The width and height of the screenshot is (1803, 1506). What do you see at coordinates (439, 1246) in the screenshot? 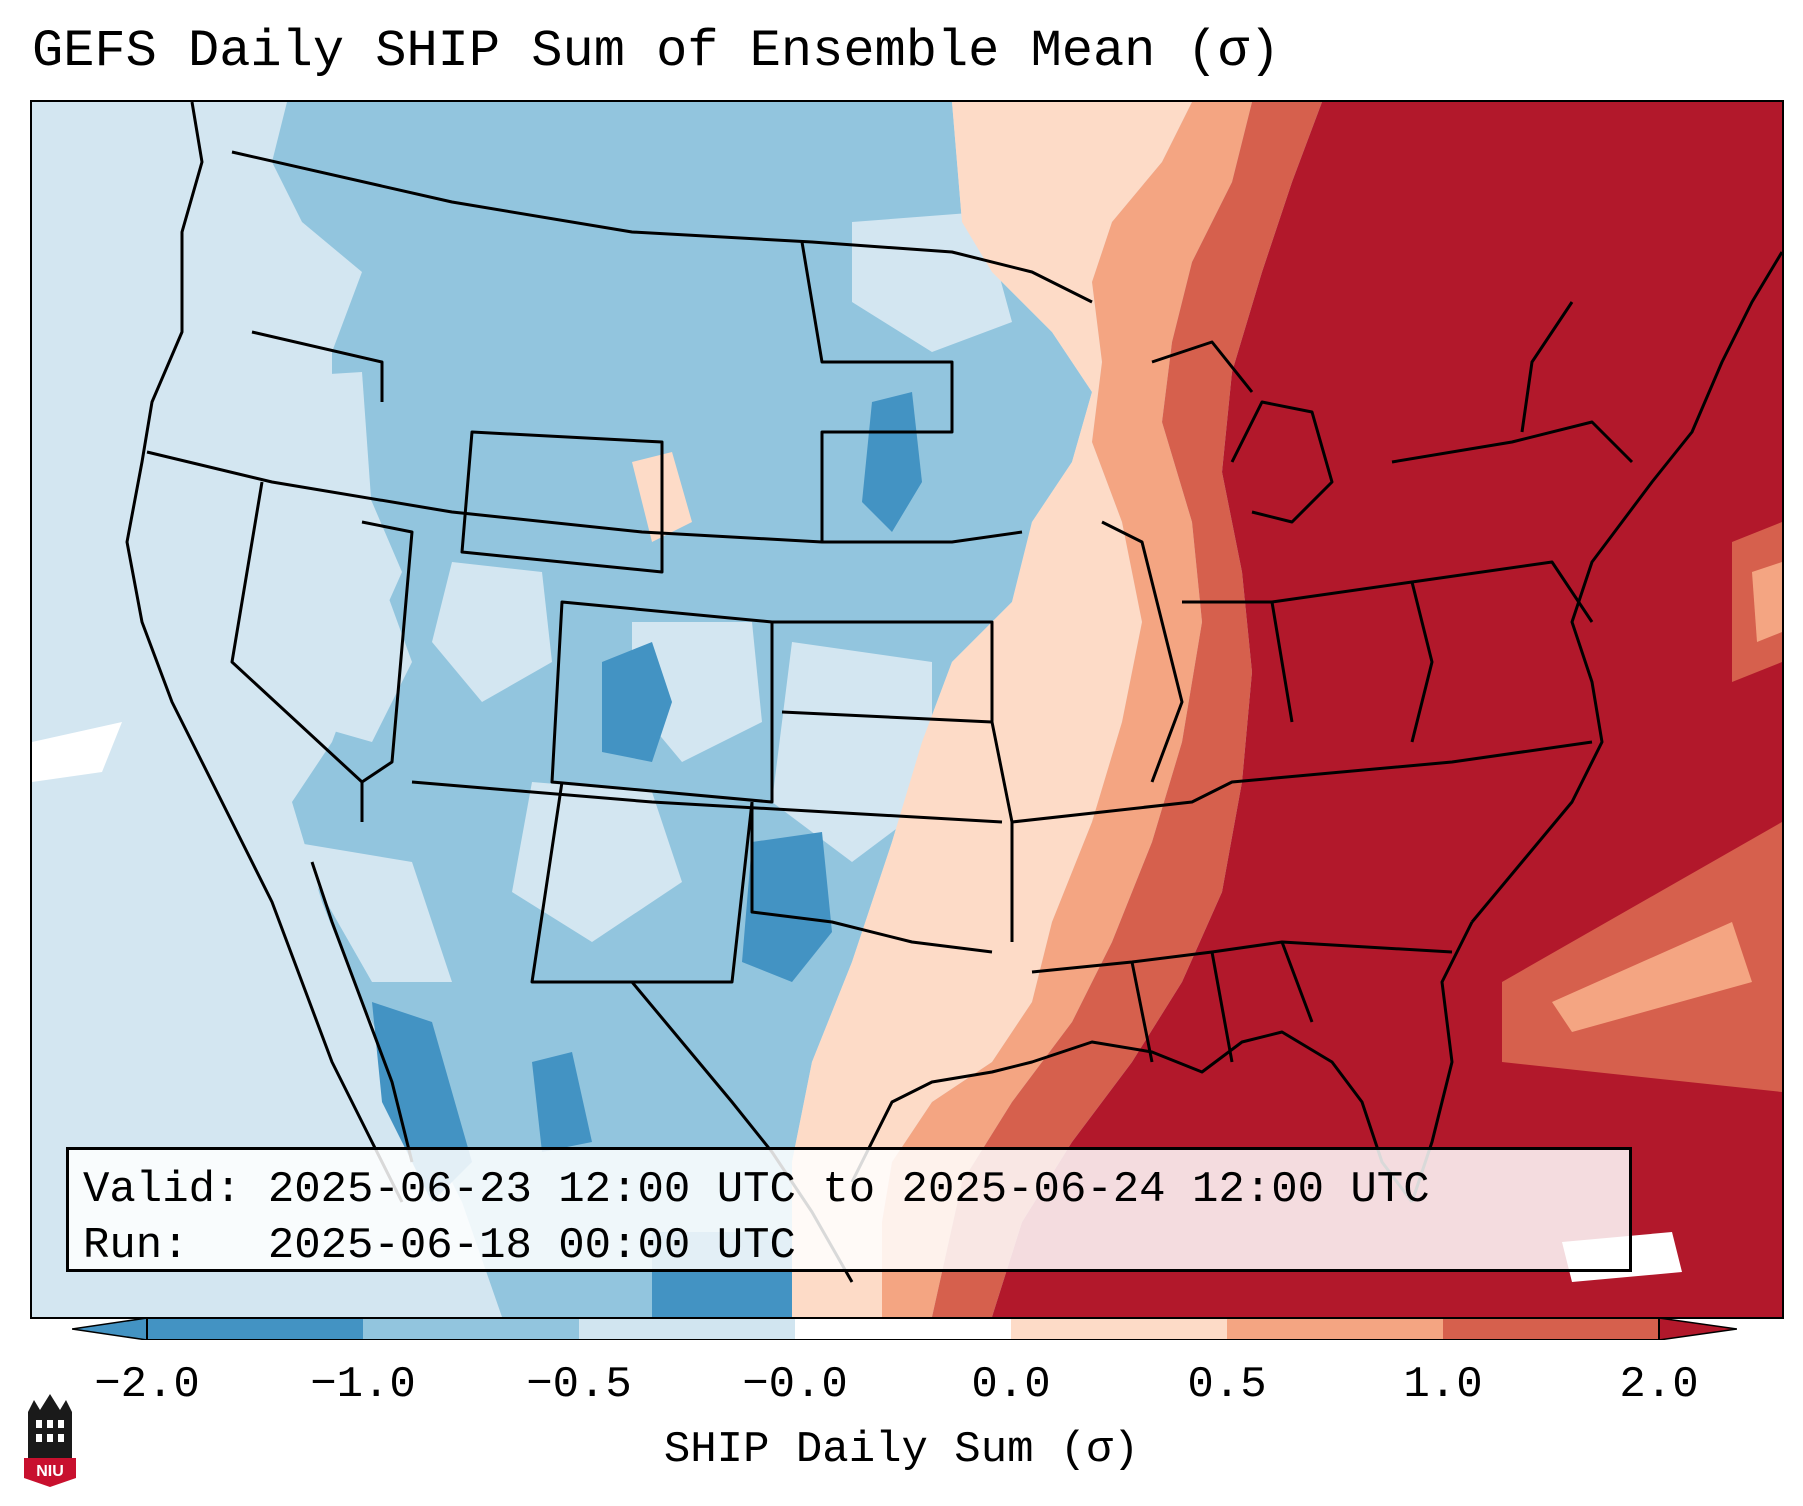
I see `run-time-text: Run: 2025-06-18 00:00 UTC` at bounding box center [439, 1246].